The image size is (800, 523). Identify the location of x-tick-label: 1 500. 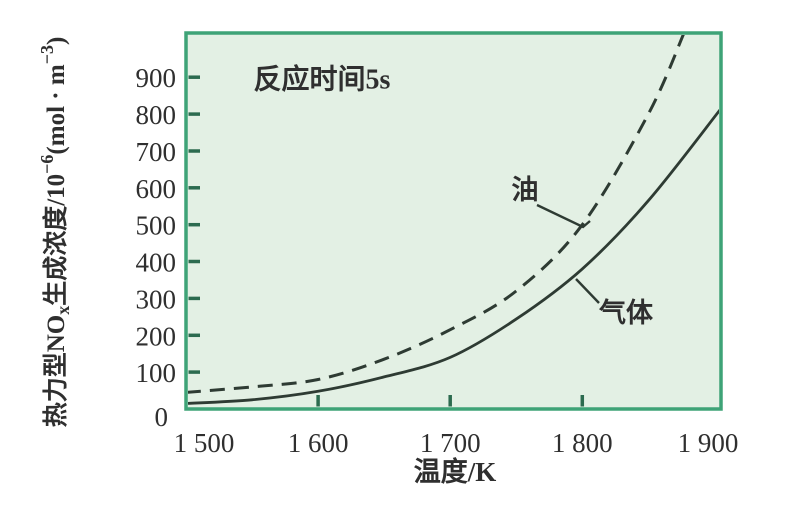
(204, 443).